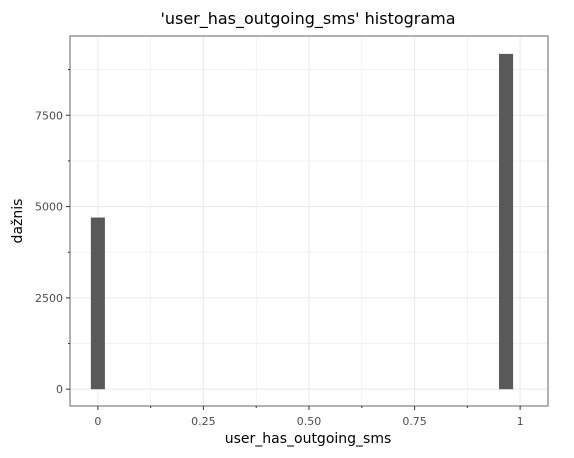  Describe the element at coordinates (414, 421) in the screenshot. I see `x-tick-label: 0.75` at that location.